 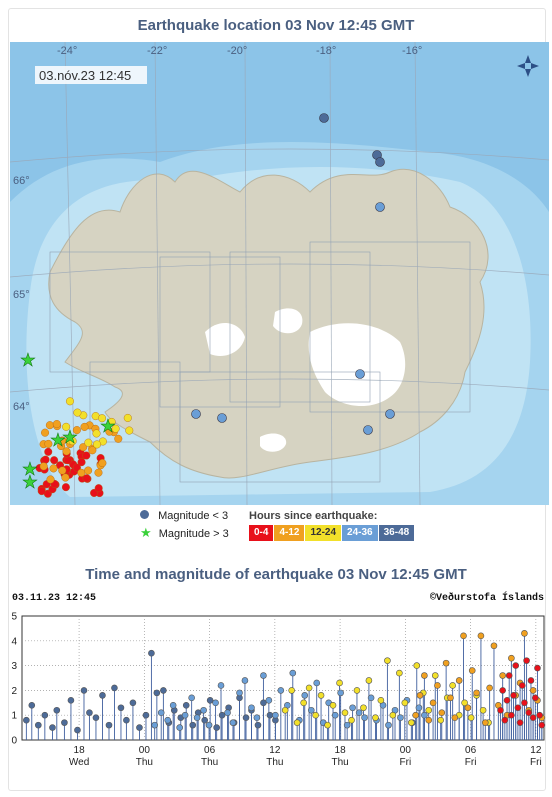 What do you see at coordinates (54, 598) in the screenshot?
I see `series-timestamp: 03.11.23 12:45` at bounding box center [54, 598].